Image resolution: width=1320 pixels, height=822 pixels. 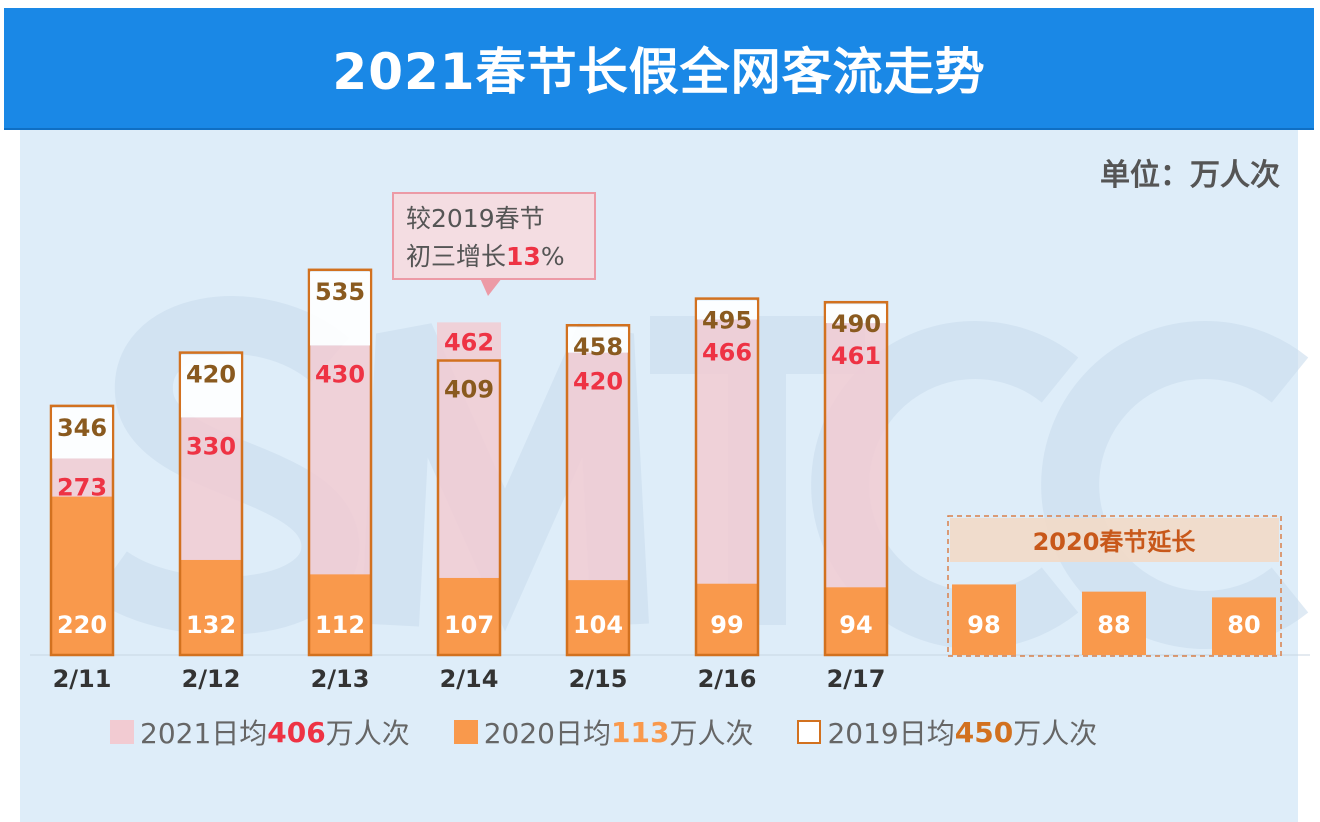 I want to click on legend: 2021日均 406 万人次 2020日均 113 万人次 2019日均 450 万人次, so click(x=603, y=732).